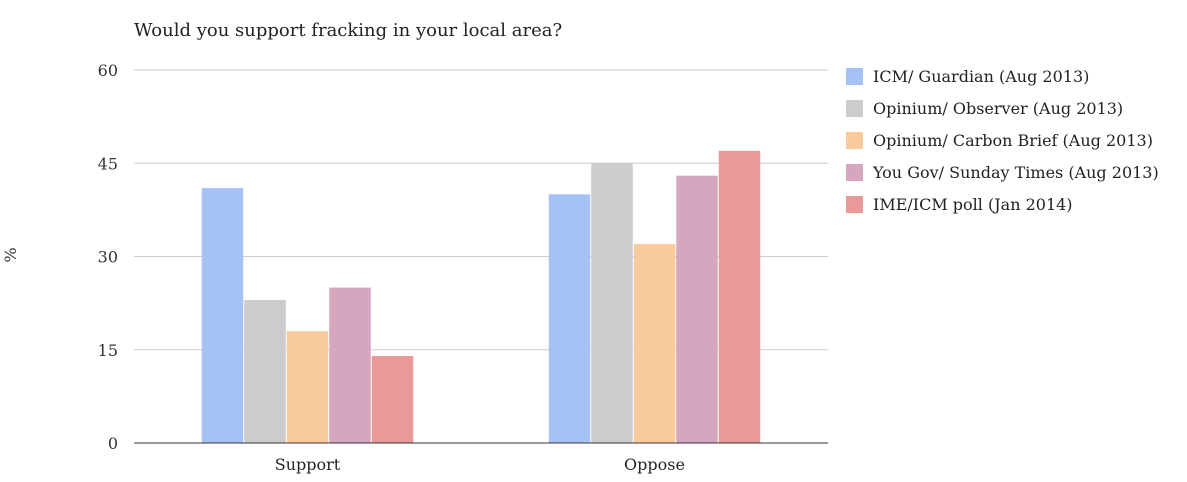 Image resolution: width=1187 pixels, height=482 pixels. Describe the element at coordinates (981, 76) in the screenshot. I see `legend-label-1: ICM/ Guardian (Aug 2013)` at that location.